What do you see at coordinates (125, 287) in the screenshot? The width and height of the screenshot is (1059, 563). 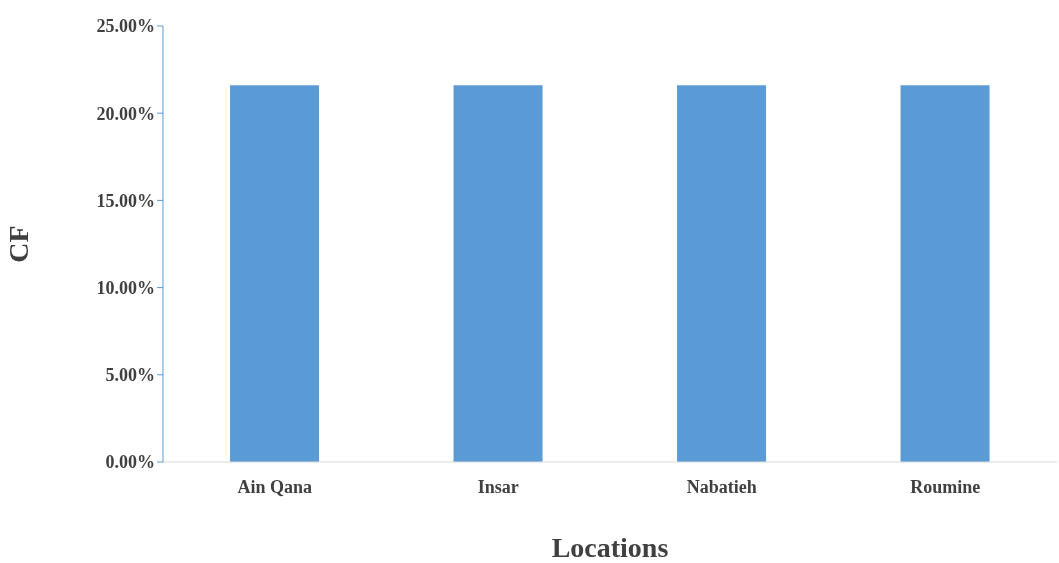 I see `y-tick-label: 10.00%` at bounding box center [125, 287].